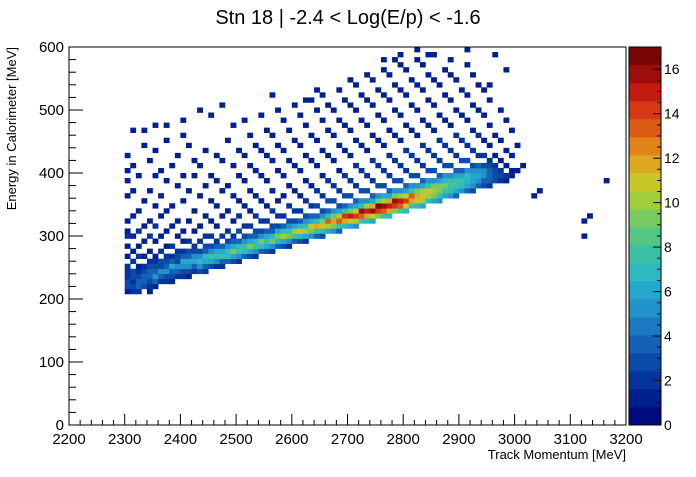  What do you see at coordinates (51, 110) in the screenshot?
I see `y-tick-label: 500` at bounding box center [51, 110].